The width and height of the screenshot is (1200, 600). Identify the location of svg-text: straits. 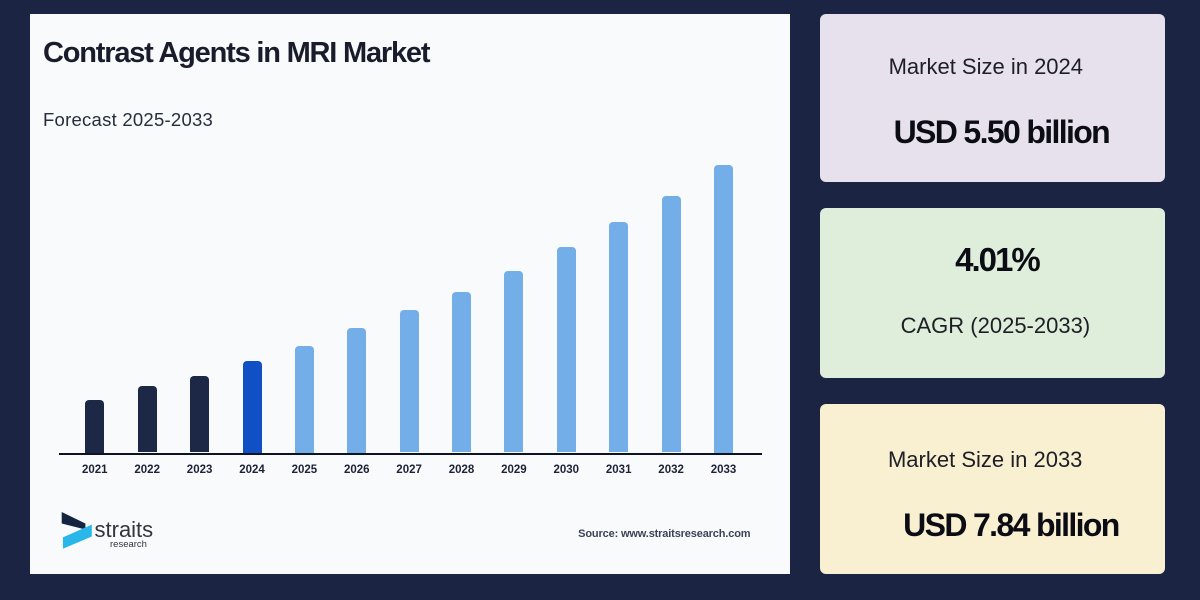
(123, 529).